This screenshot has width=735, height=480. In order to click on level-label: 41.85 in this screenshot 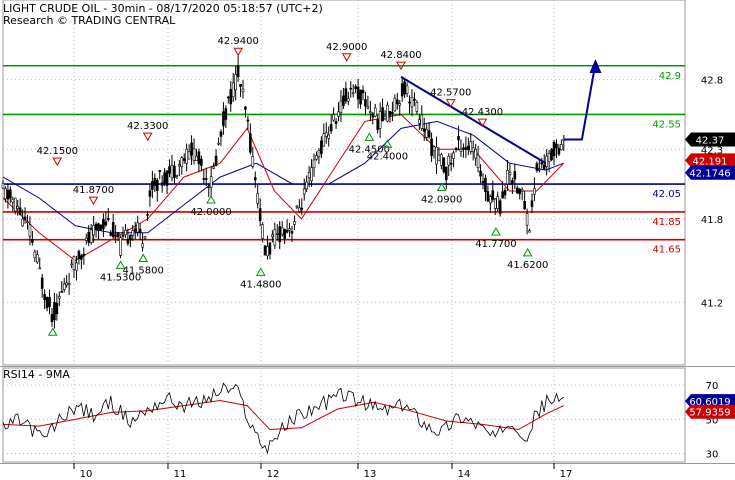, I will do `click(666, 222)`.